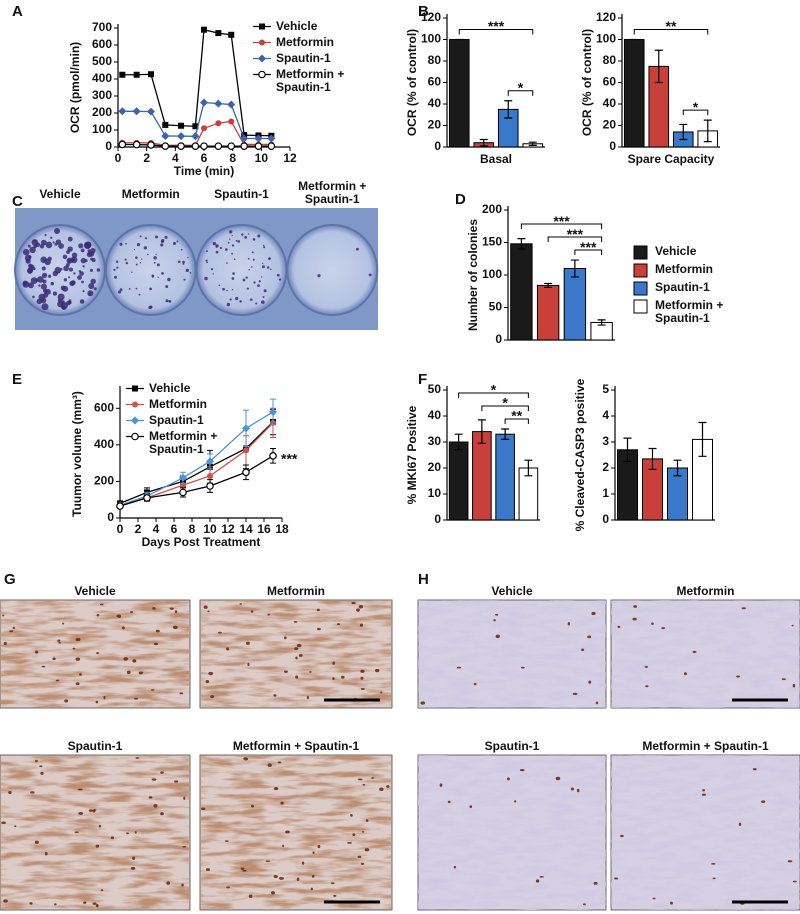 The height and width of the screenshot is (914, 800). What do you see at coordinates (176, 420) in the screenshot?
I see `legend-label: Spautin-1` at bounding box center [176, 420].